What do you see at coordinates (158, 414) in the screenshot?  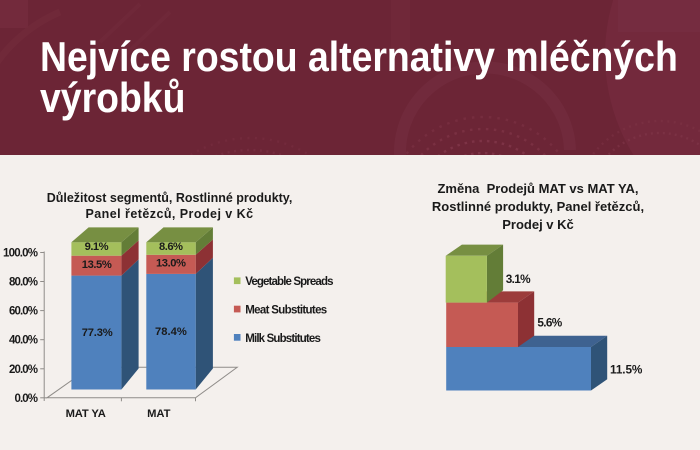 I see `svg-text: MAT` at bounding box center [158, 414].